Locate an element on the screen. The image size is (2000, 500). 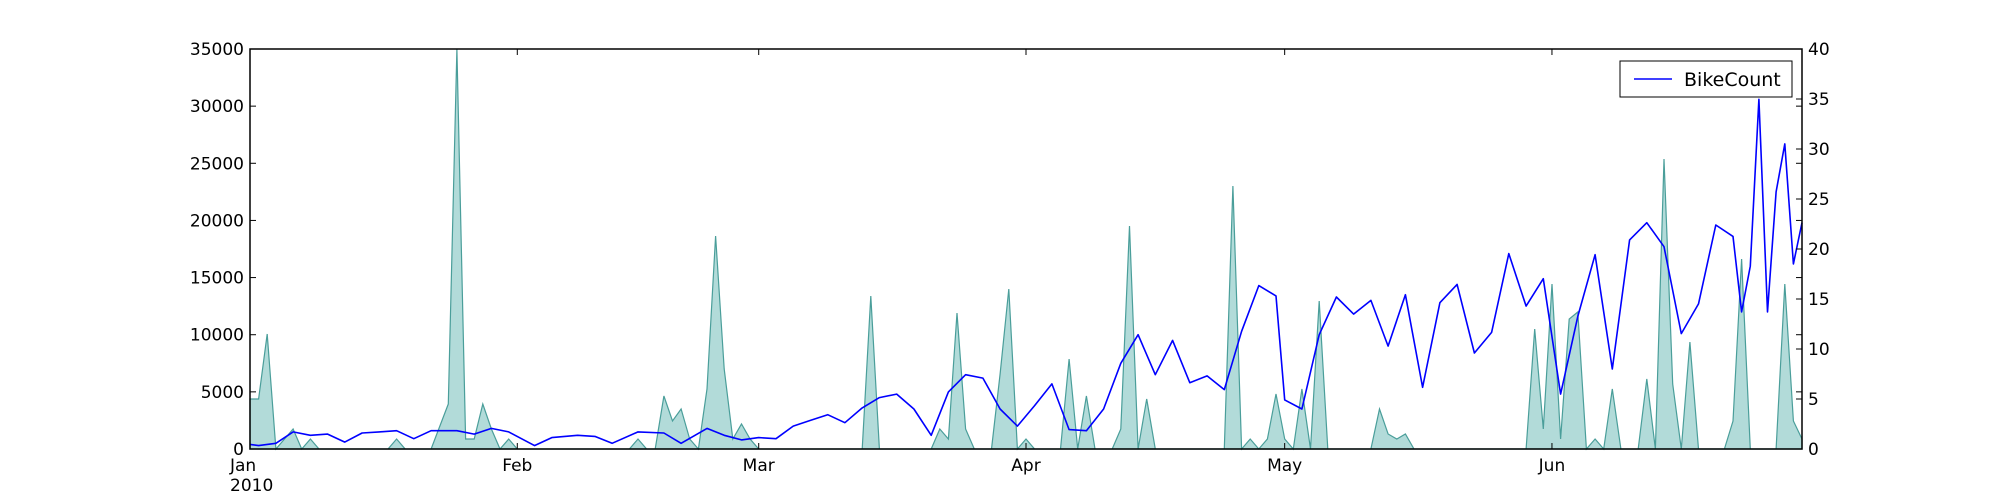
y-right-tick-label: 25 is located at coordinates (1819, 200).